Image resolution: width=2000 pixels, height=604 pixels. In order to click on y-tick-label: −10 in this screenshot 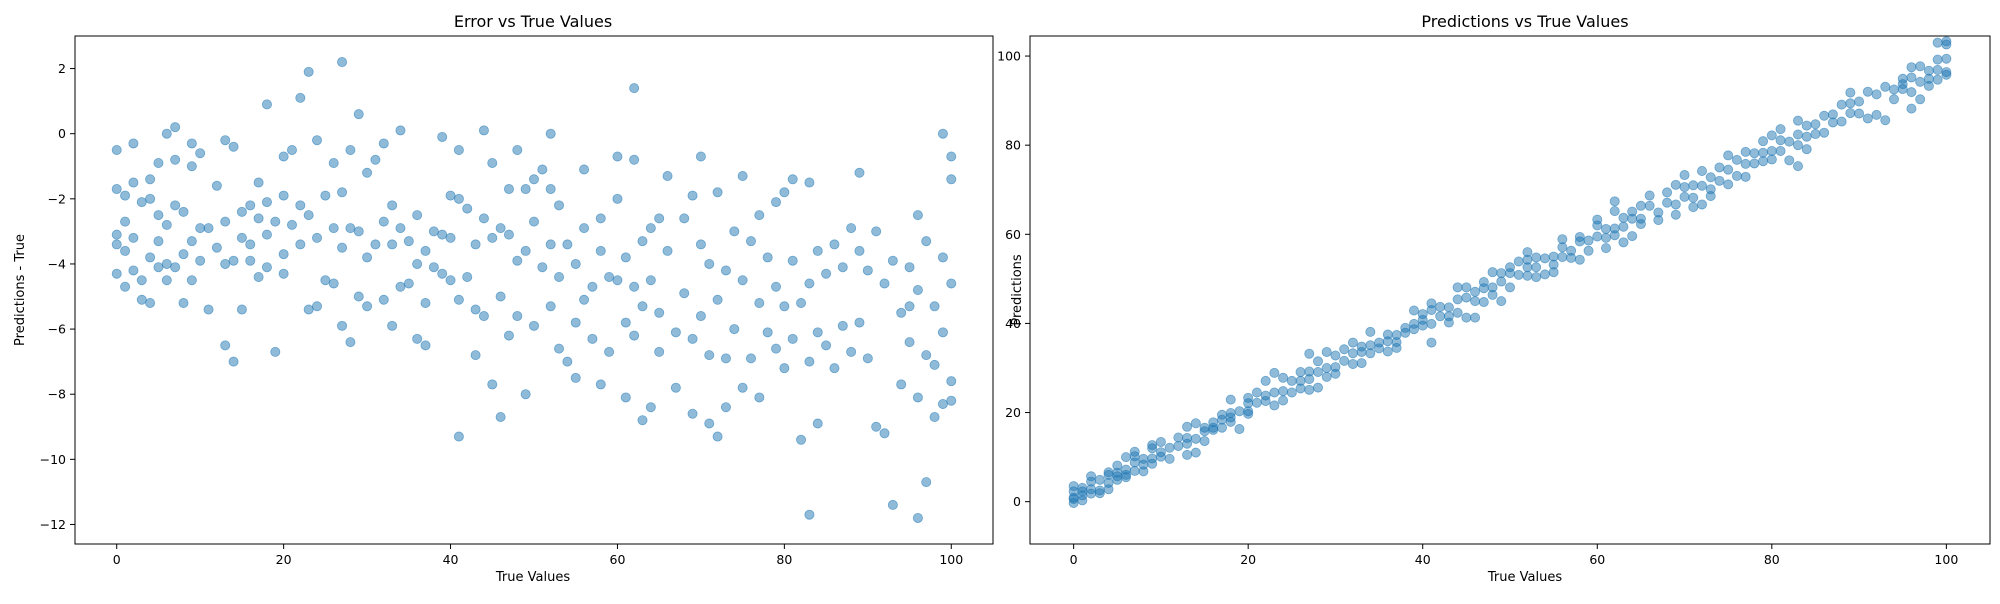, I will do `click(53, 459)`.